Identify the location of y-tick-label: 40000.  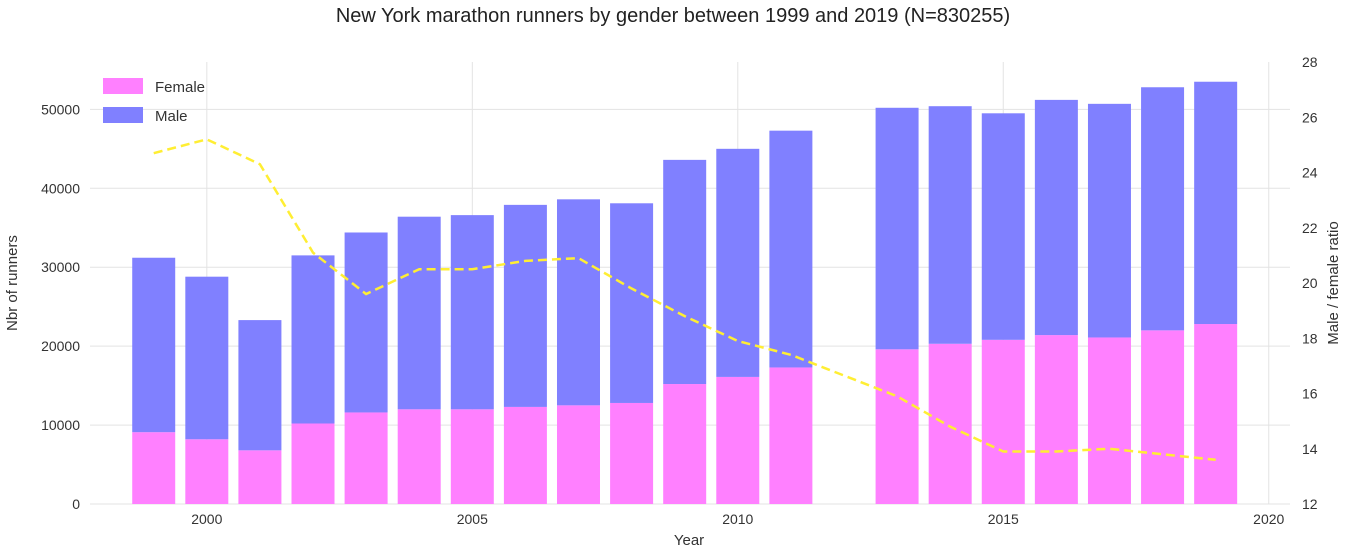
(60, 188).